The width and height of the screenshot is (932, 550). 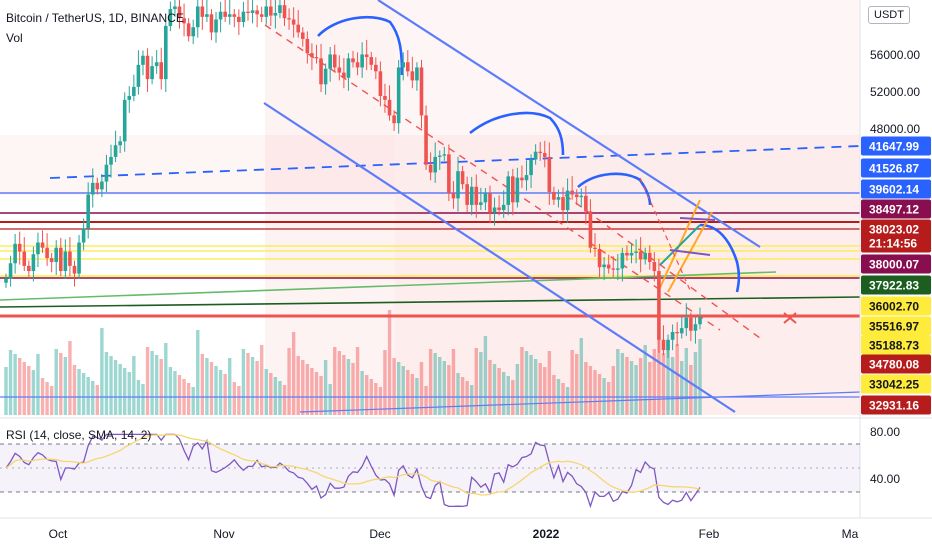 I want to click on price-badge-label: 21:14:56, so click(x=893, y=244).